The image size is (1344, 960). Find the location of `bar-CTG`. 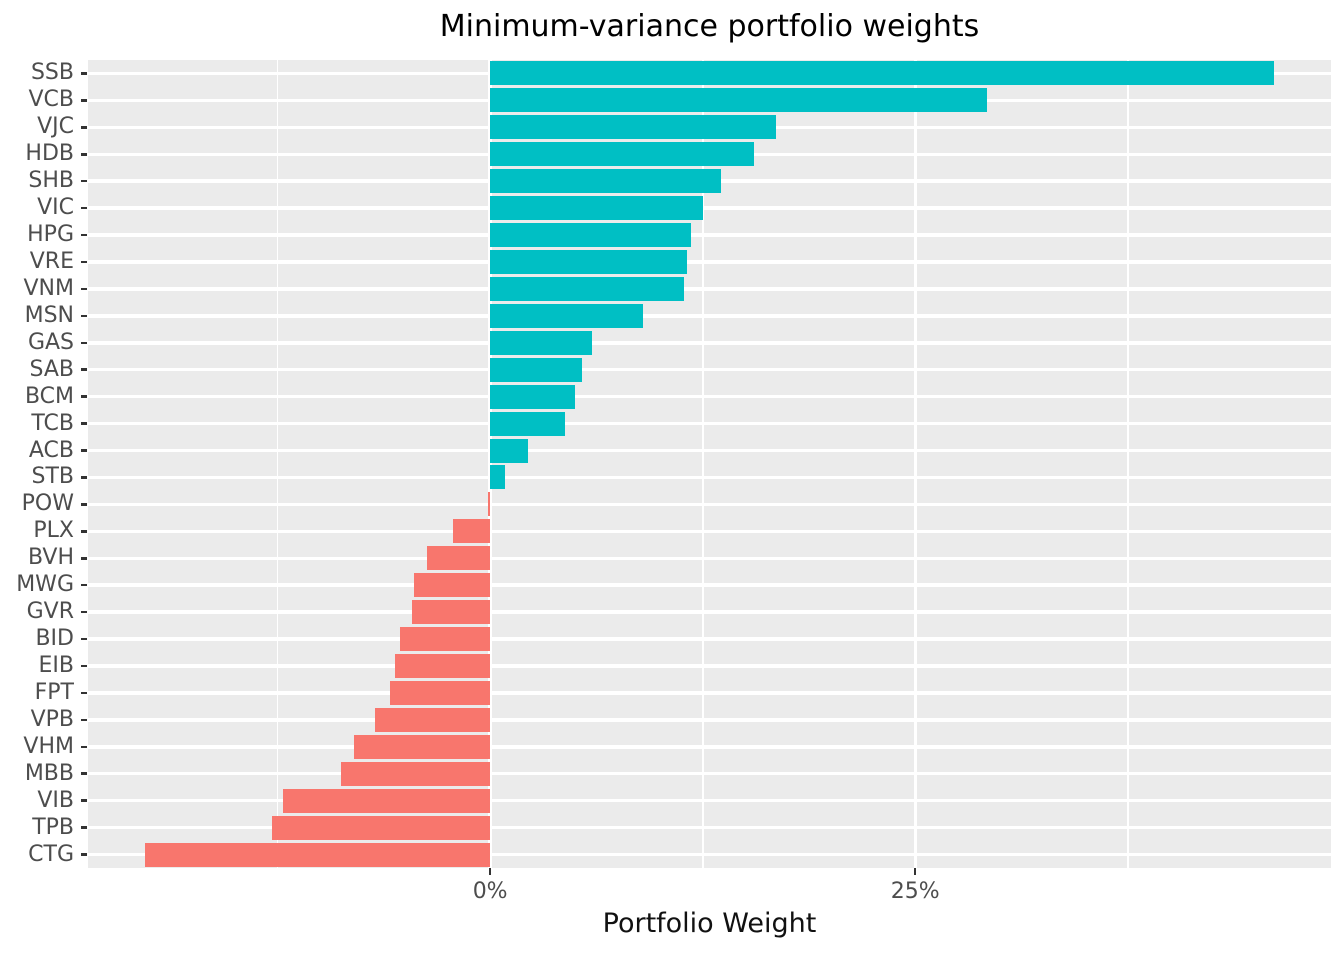

bar-CTG is located at coordinates (317, 854).